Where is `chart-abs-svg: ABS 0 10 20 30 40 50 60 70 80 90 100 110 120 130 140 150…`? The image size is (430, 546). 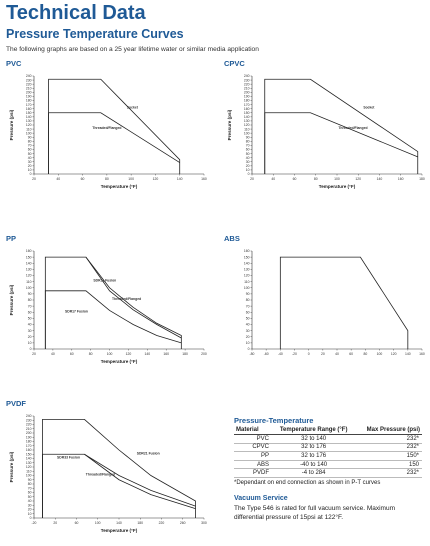 chart-abs-svg: ABS 0 10 20 30 40 50 60 70 80 90 100 110 120 130 140 150… is located at coordinates (324, 295).